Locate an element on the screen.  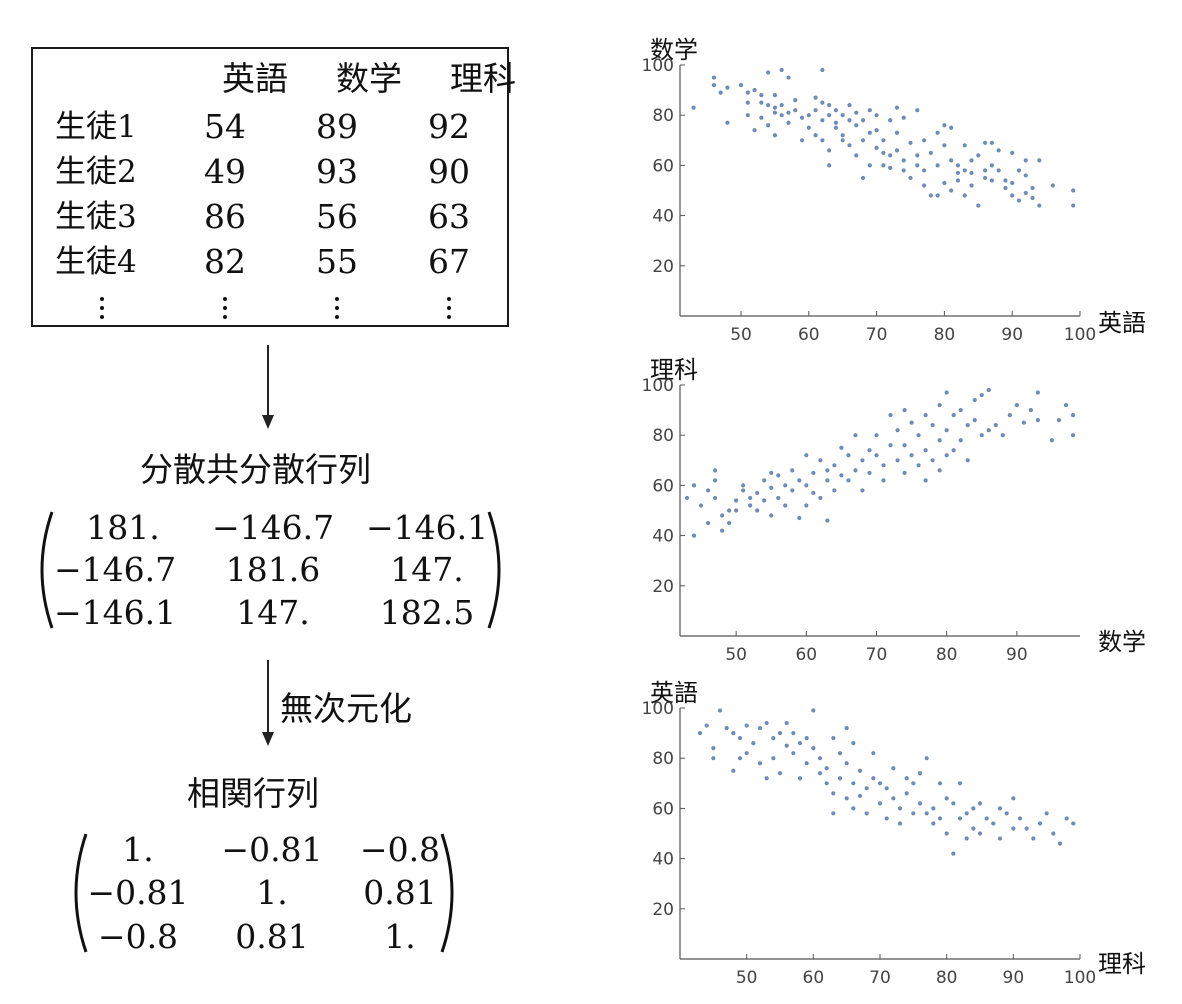
table-cell: 67 is located at coordinates (449, 261).